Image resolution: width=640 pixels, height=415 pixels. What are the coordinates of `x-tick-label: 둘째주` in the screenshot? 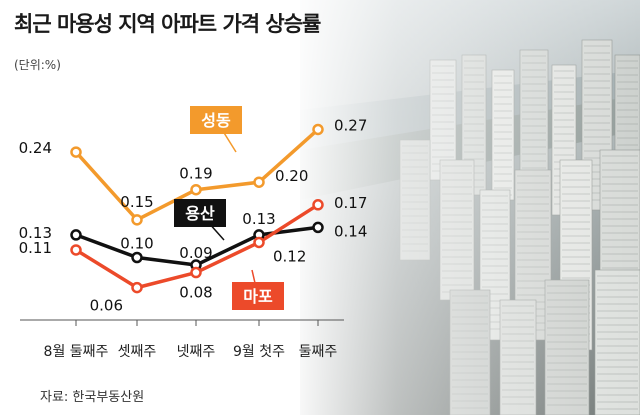 It's located at (318, 352).